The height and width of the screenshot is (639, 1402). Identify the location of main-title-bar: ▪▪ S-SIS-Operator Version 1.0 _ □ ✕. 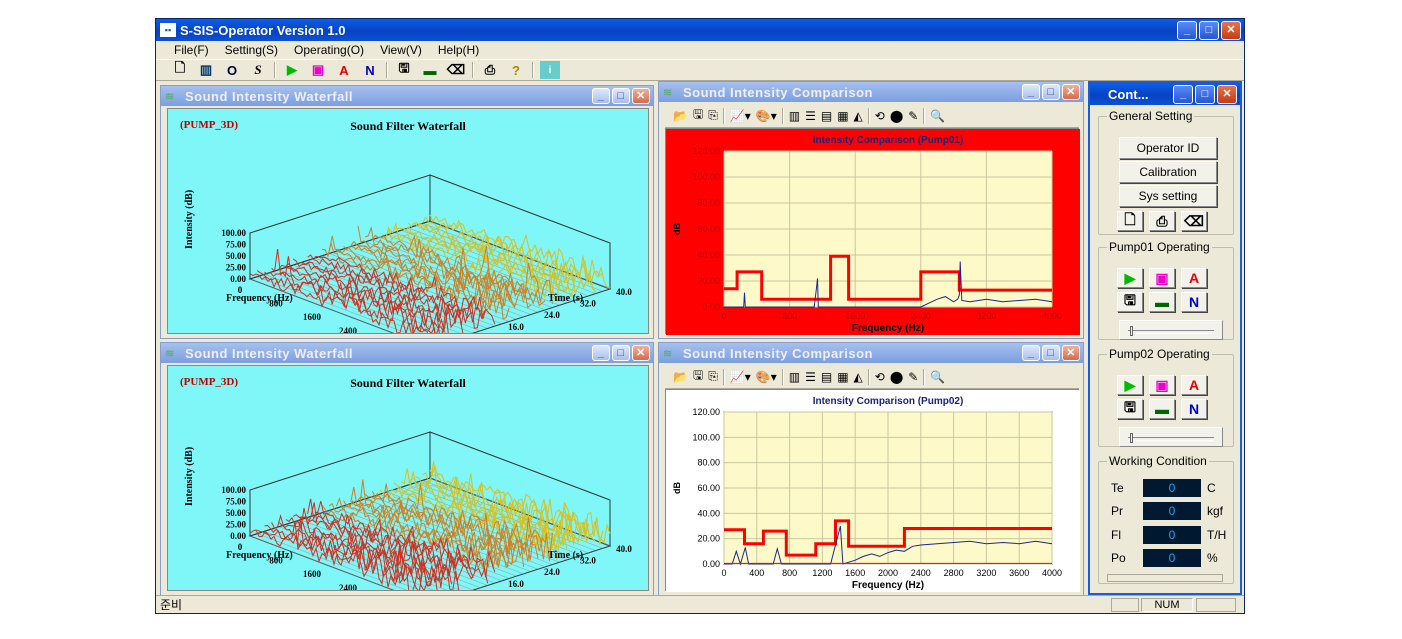
(700, 30).